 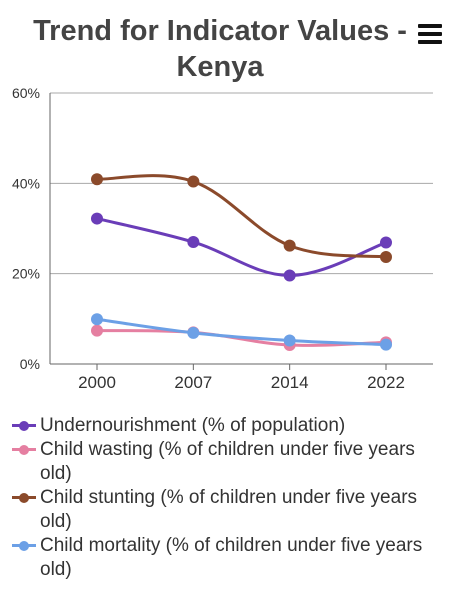 I want to click on y-tick-label: 20%, so click(x=26, y=274).